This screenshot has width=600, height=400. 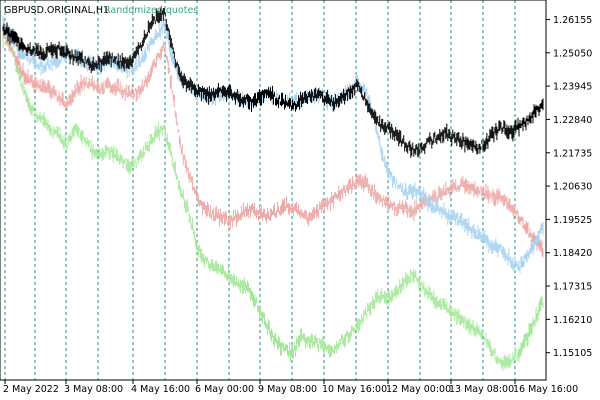 What do you see at coordinates (572, 53) in the screenshot?
I see `y-tick-label: 1.25050` at bounding box center [572, 53].